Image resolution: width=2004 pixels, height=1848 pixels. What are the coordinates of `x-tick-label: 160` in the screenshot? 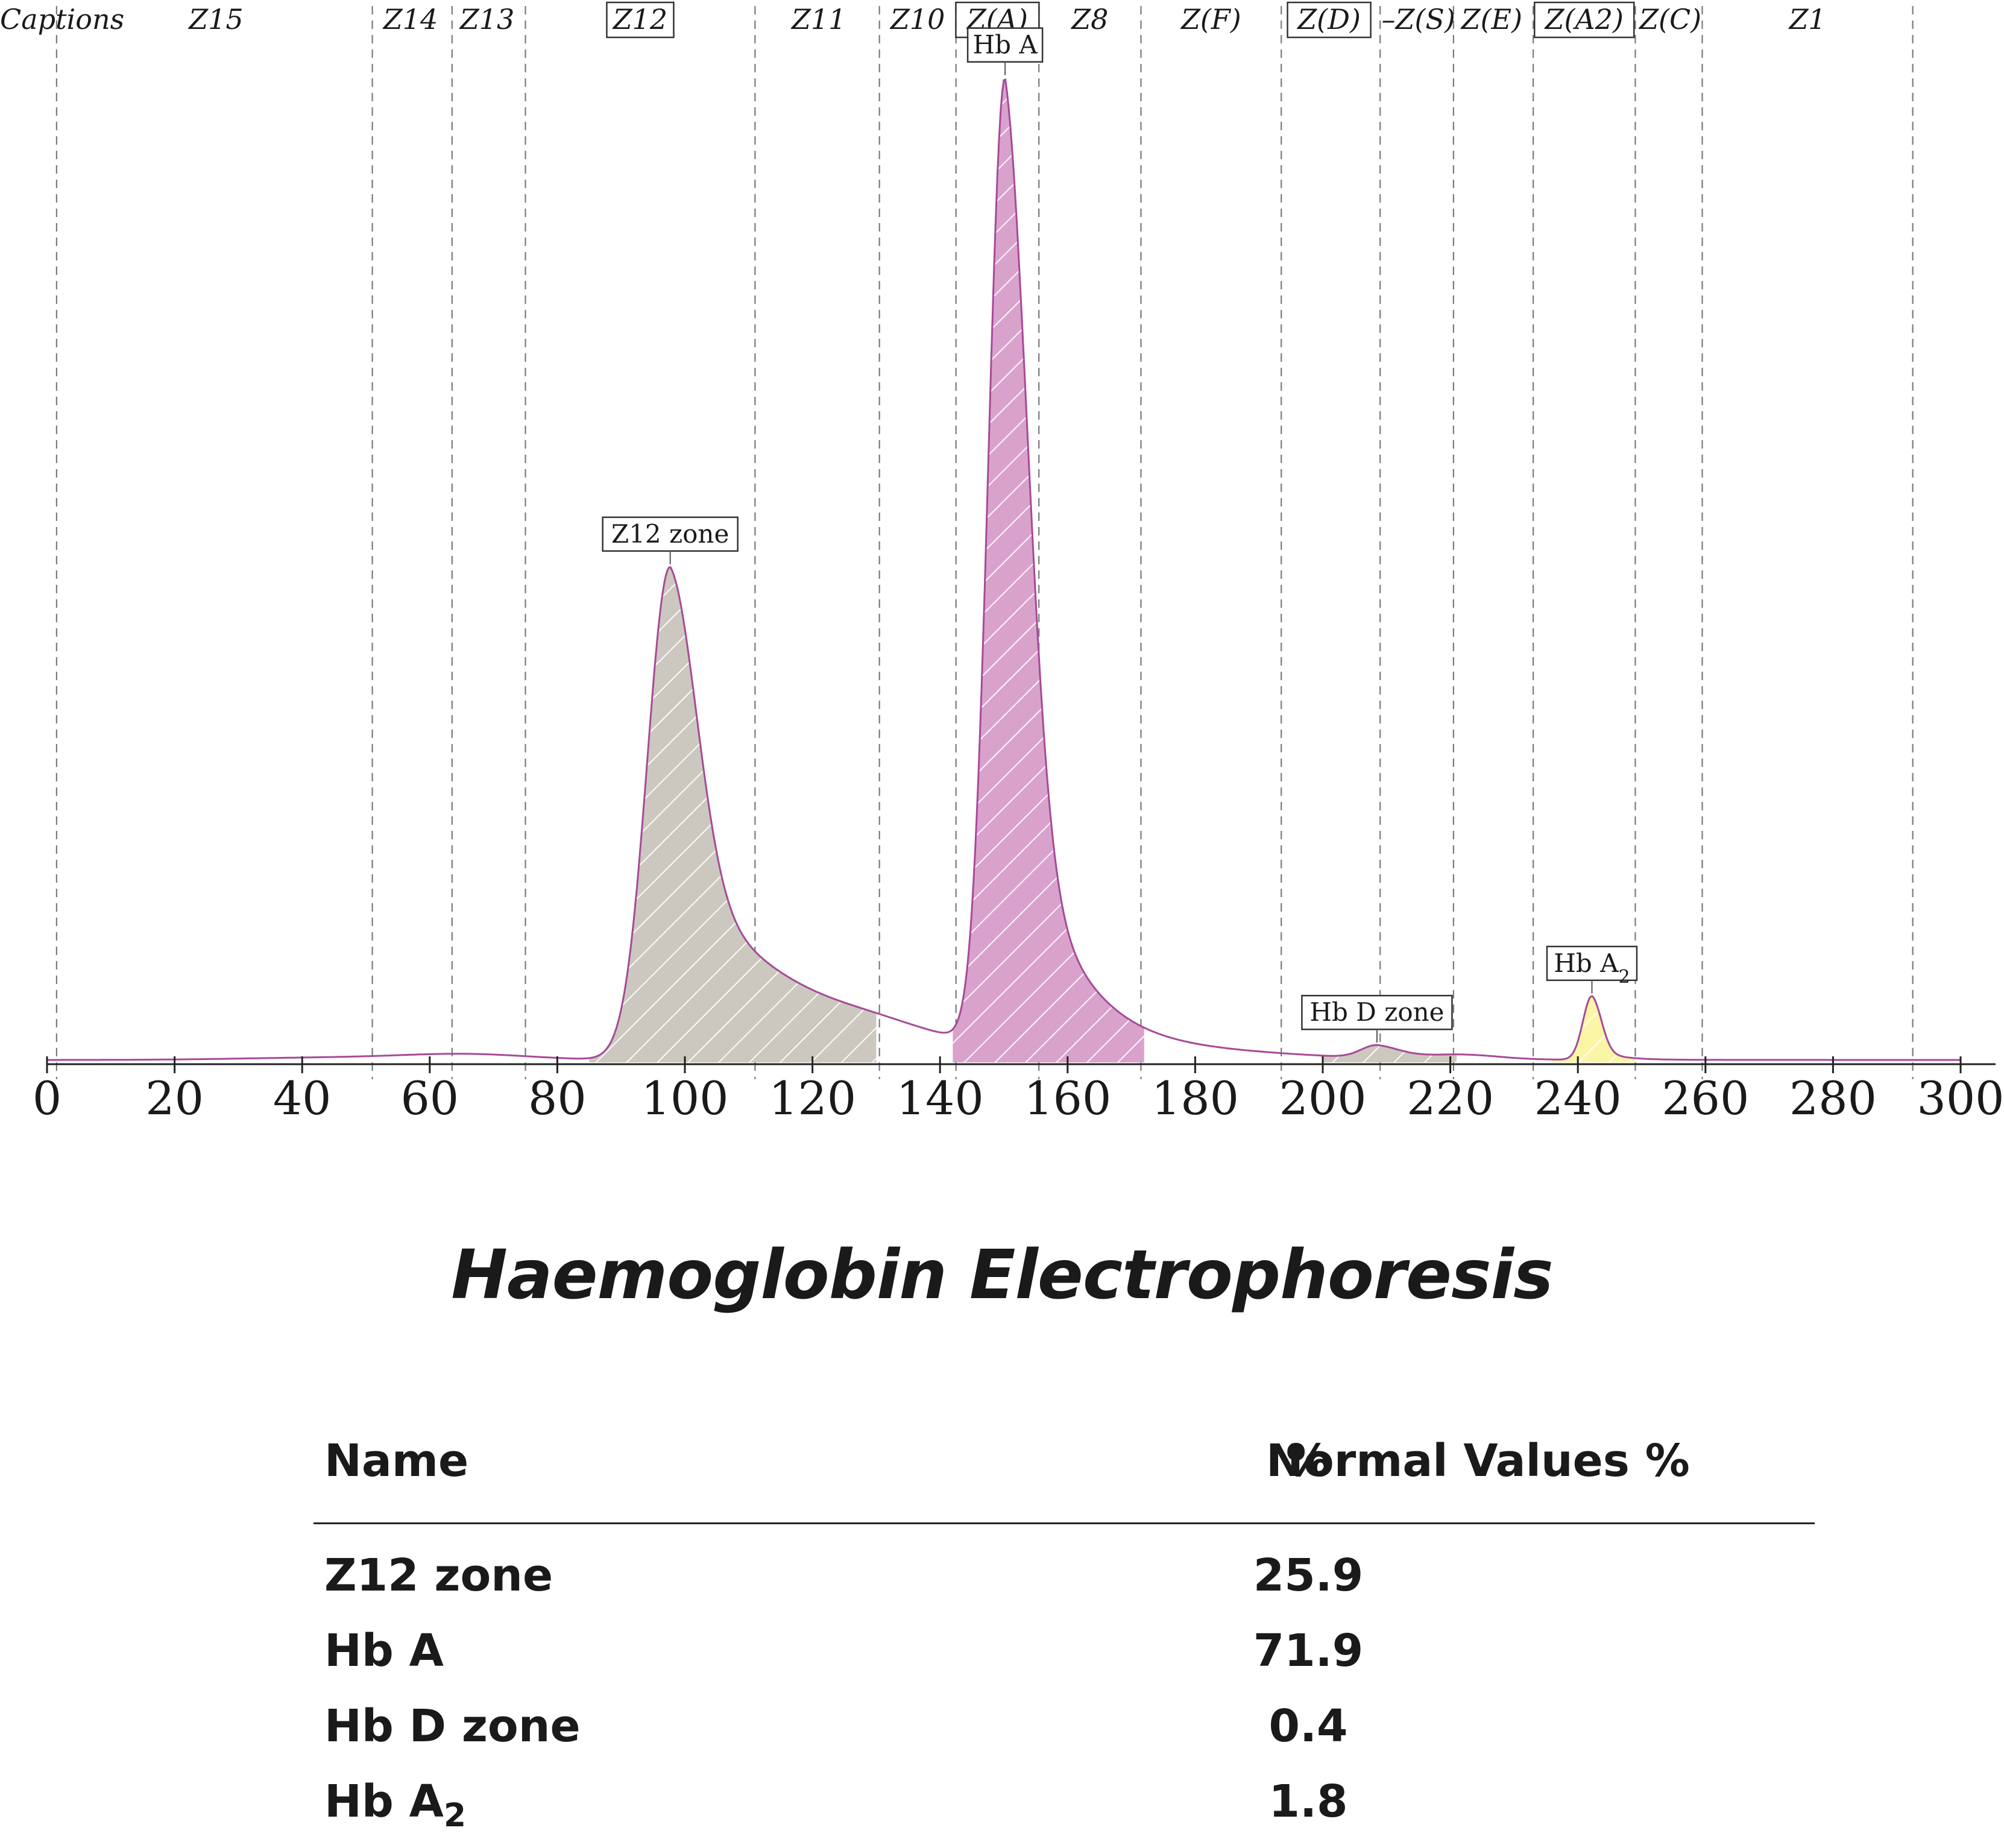 It's located at (1068, 1098).